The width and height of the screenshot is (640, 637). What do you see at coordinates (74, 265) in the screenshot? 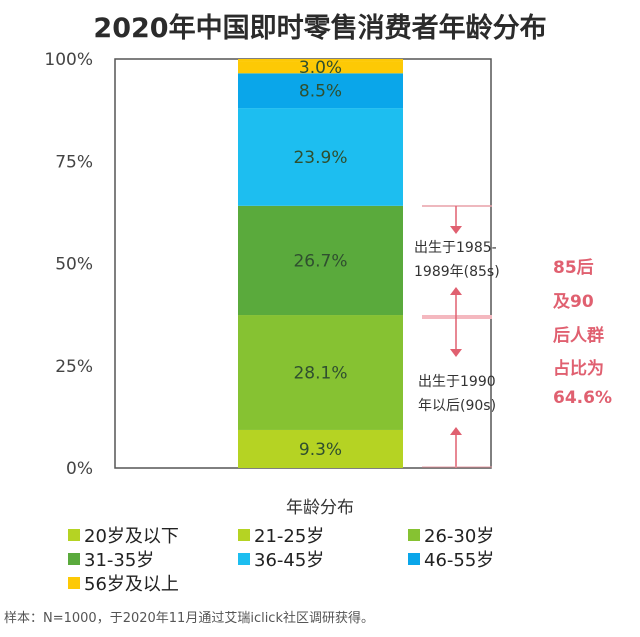
I see `y-tick-label: 50%` at bounding box center [74, 265].